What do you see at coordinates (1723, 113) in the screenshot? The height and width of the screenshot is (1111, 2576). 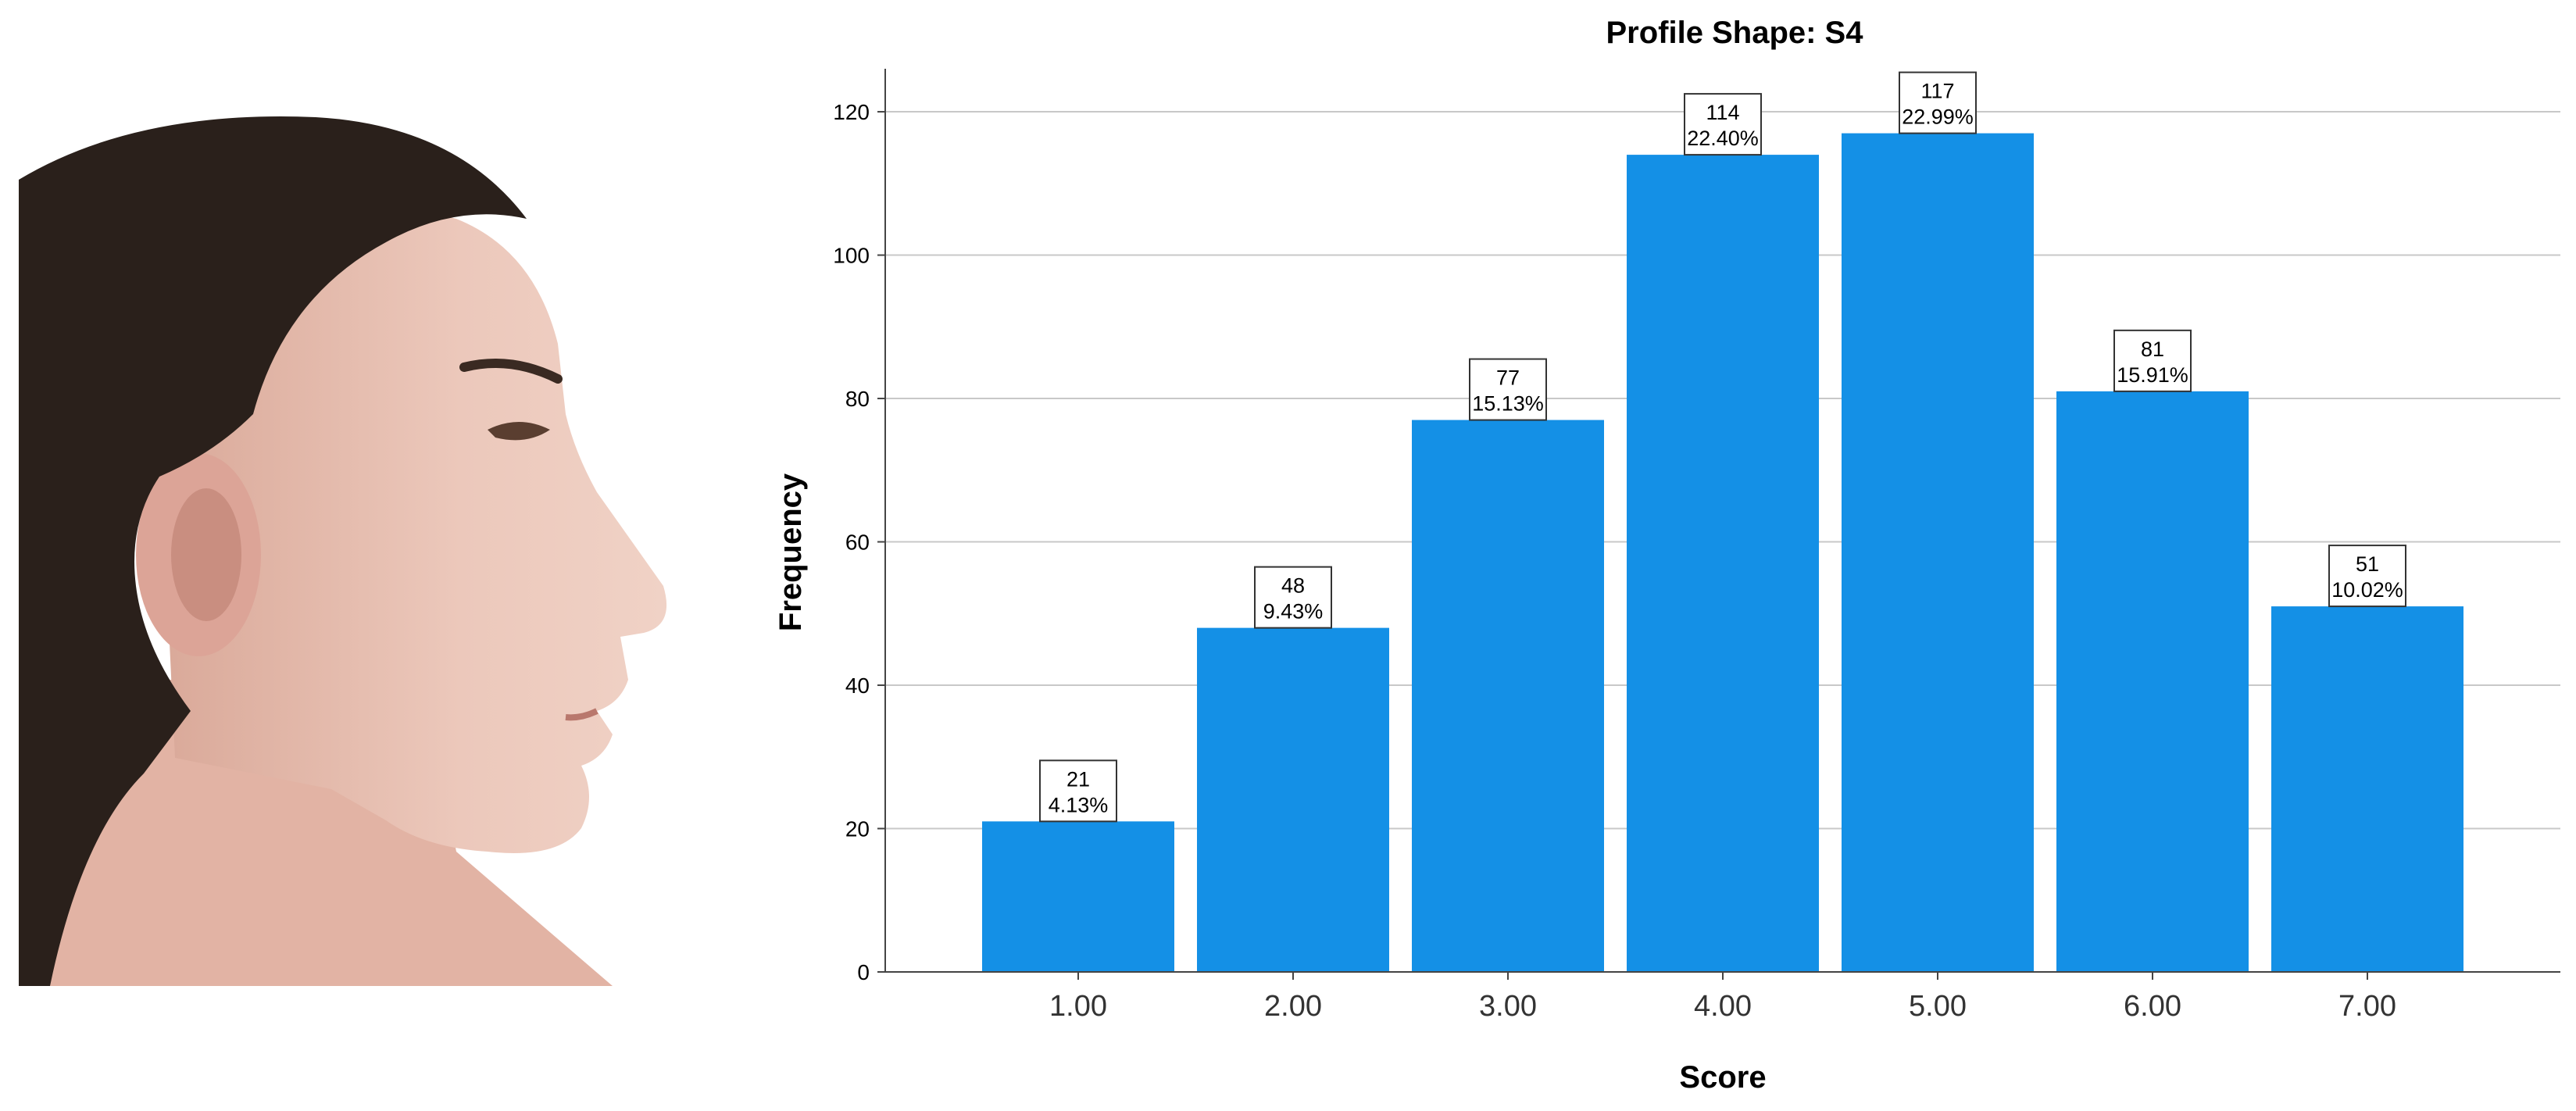 I see `data-label-count: 114` at bounding box center [1723, 113].